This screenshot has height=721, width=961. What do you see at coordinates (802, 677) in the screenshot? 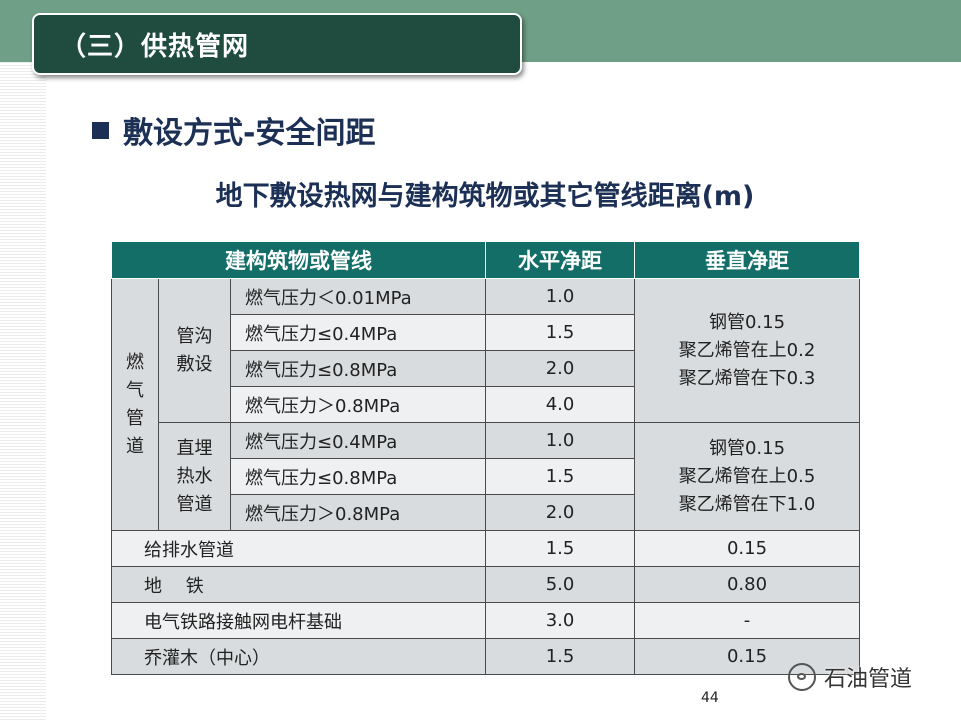
I see `wechat-logo-icon` at bounding box center [802, 677].